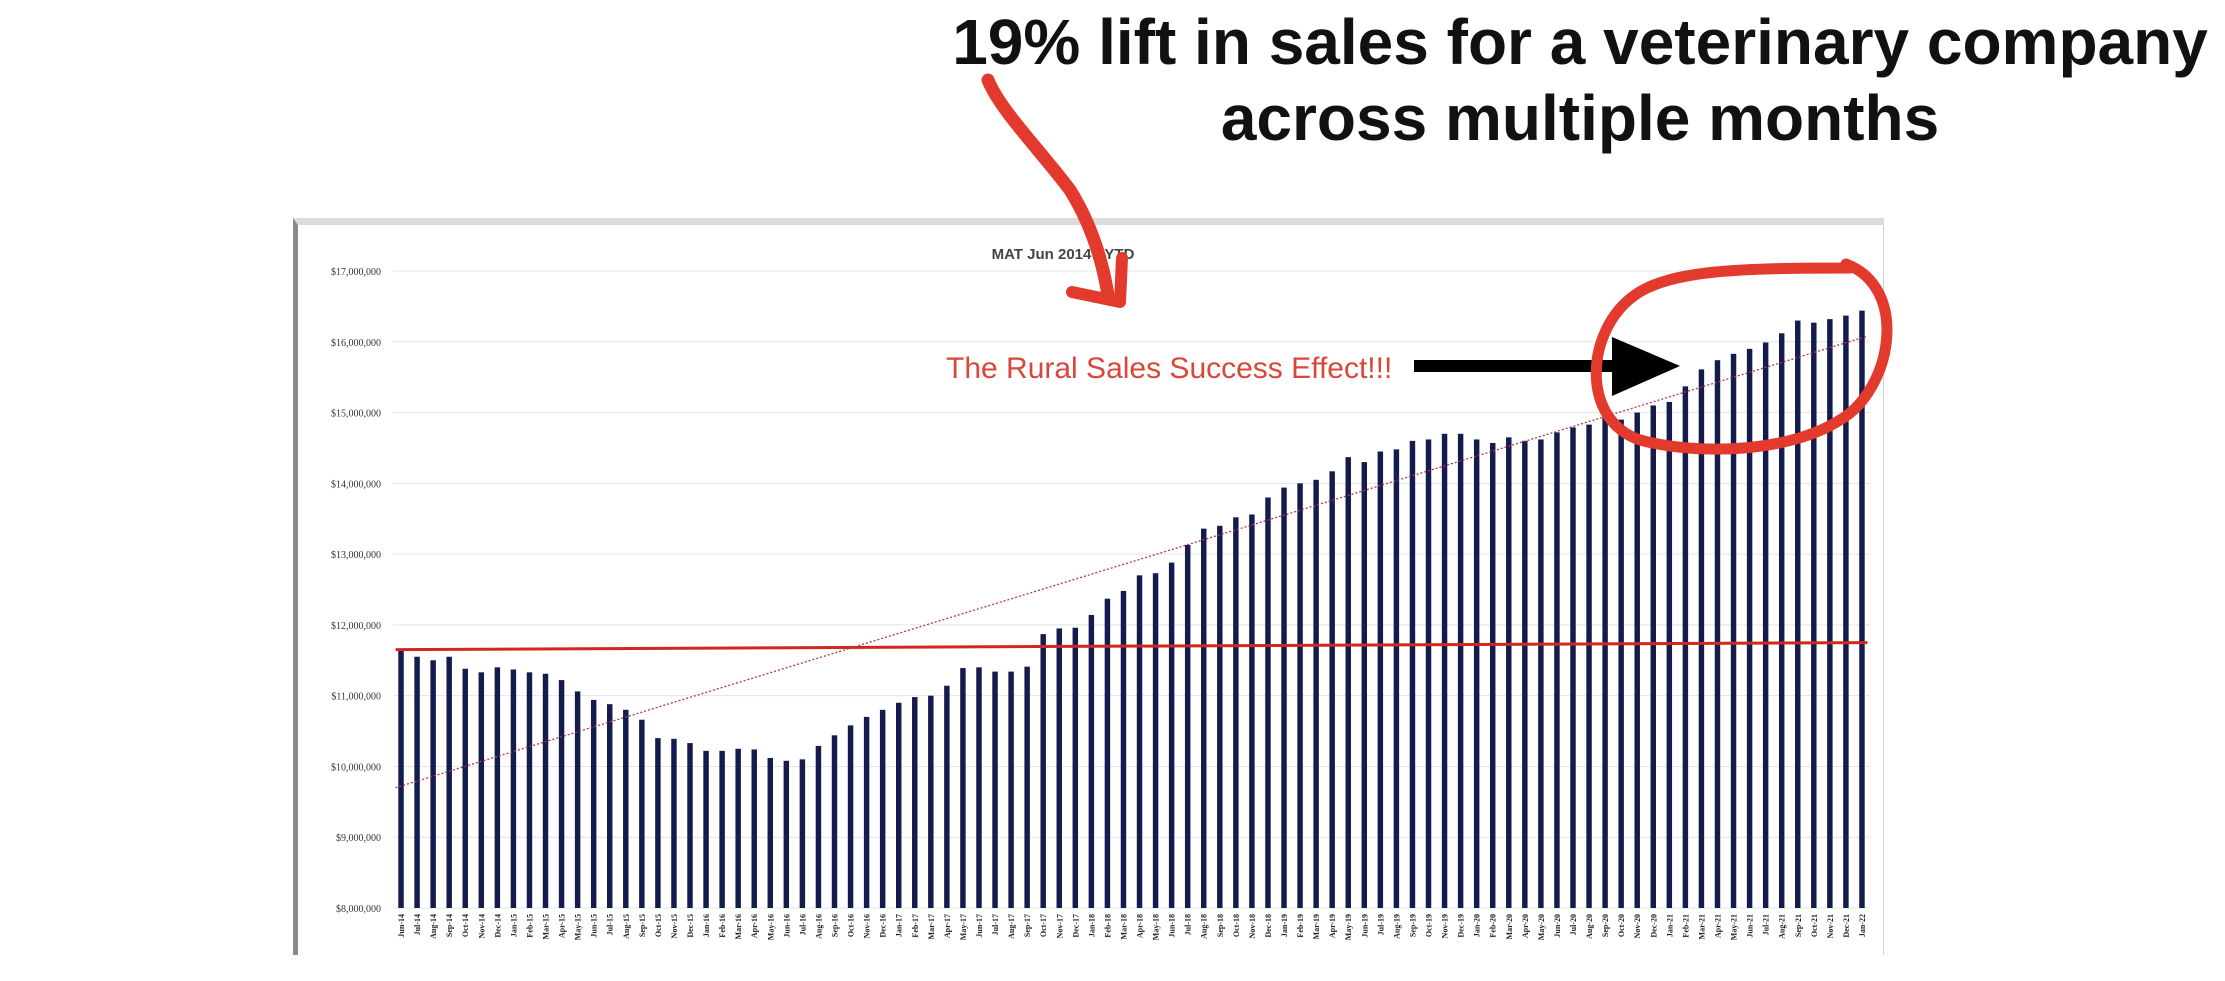 The width and height of the screenshot is (2225, 981). What do you see at coordinates (1412, 925) in the screenshot?
I see `x-tick-label: Sep-19` at bounding box center [1412, 925].